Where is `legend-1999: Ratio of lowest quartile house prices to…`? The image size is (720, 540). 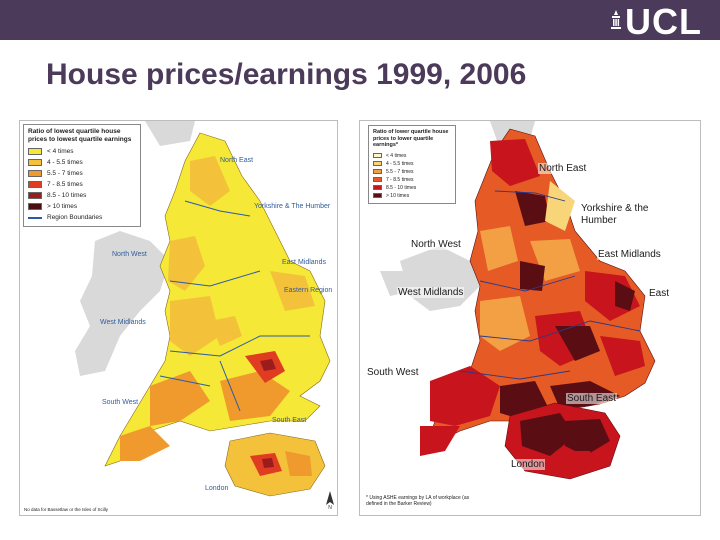 legend-1999: Ratio of lowest quartile house prices to… is located at coordinates (82, 175).